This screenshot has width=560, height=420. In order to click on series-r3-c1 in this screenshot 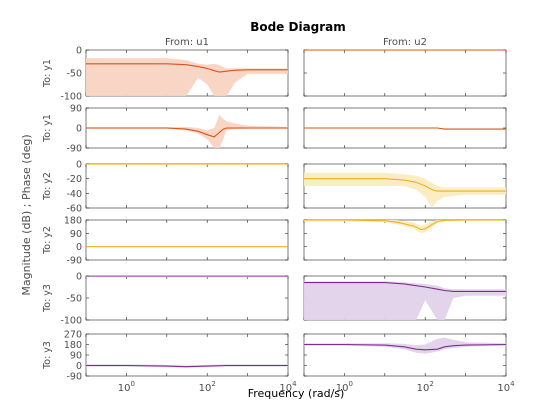, I will do `click(405, 227)`.